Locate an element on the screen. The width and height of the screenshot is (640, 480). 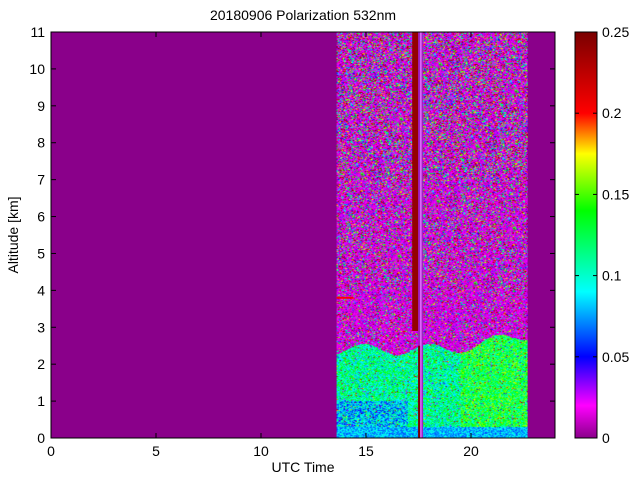
y-tick-label: 3 is located at coordinates (41, 327).